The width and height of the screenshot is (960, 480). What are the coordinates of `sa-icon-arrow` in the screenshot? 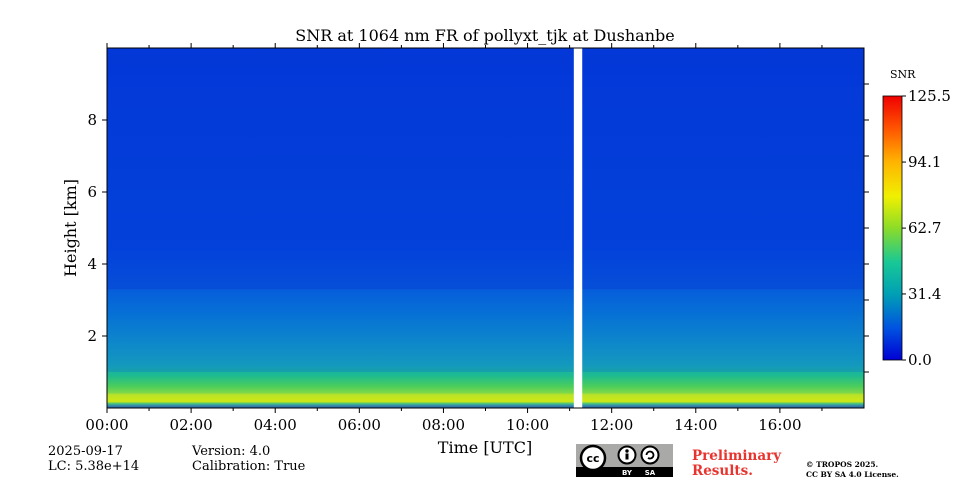 It's located at (650, 455).